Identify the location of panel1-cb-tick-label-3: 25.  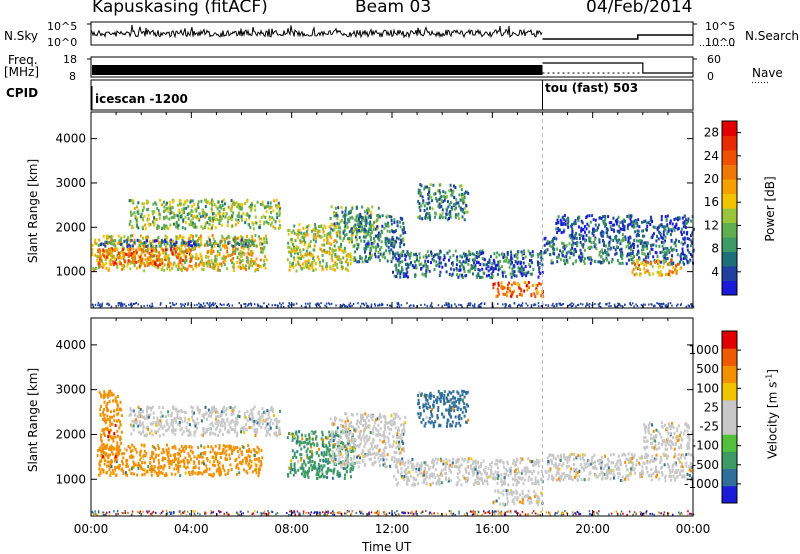
(711, 407).